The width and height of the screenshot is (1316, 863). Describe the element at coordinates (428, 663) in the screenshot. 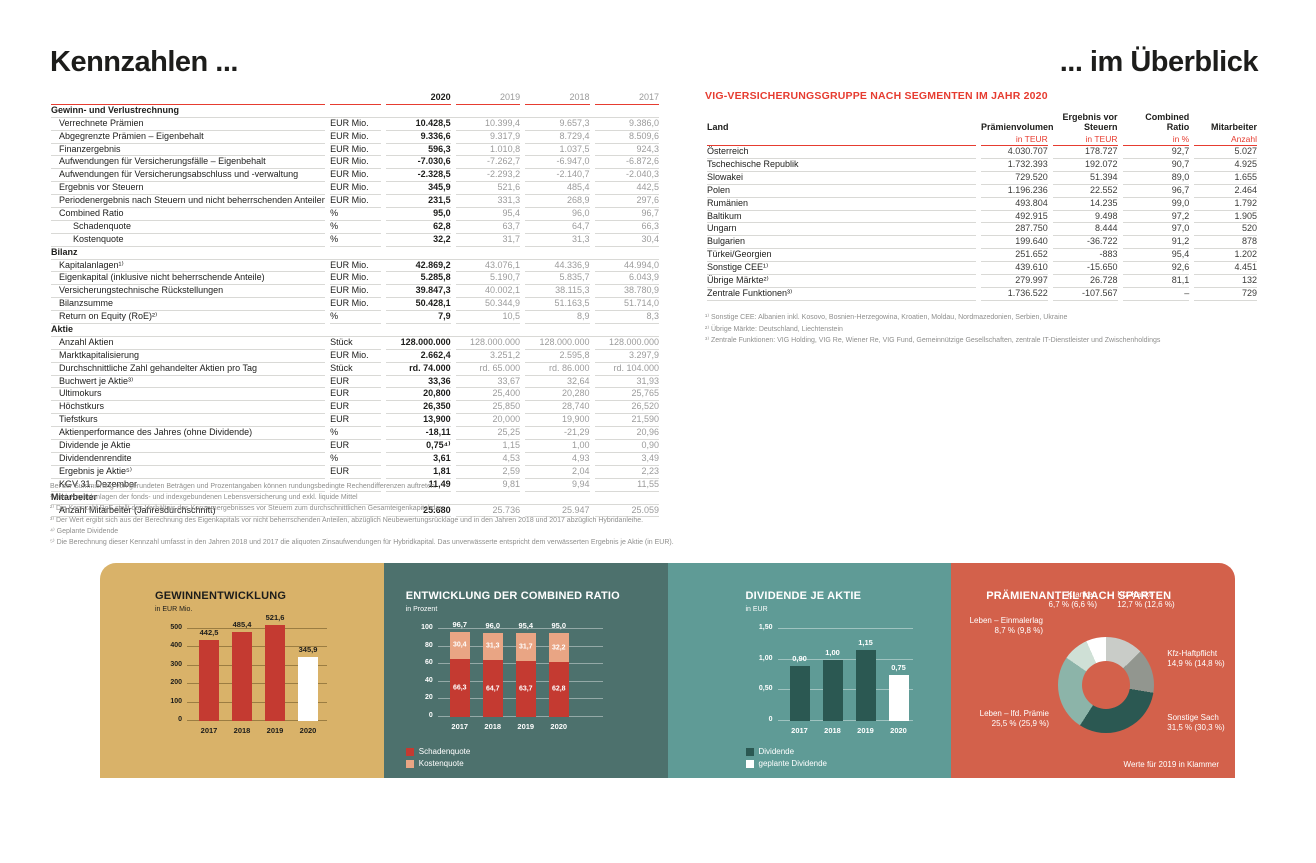

I see `tick-label: 60` at that location.